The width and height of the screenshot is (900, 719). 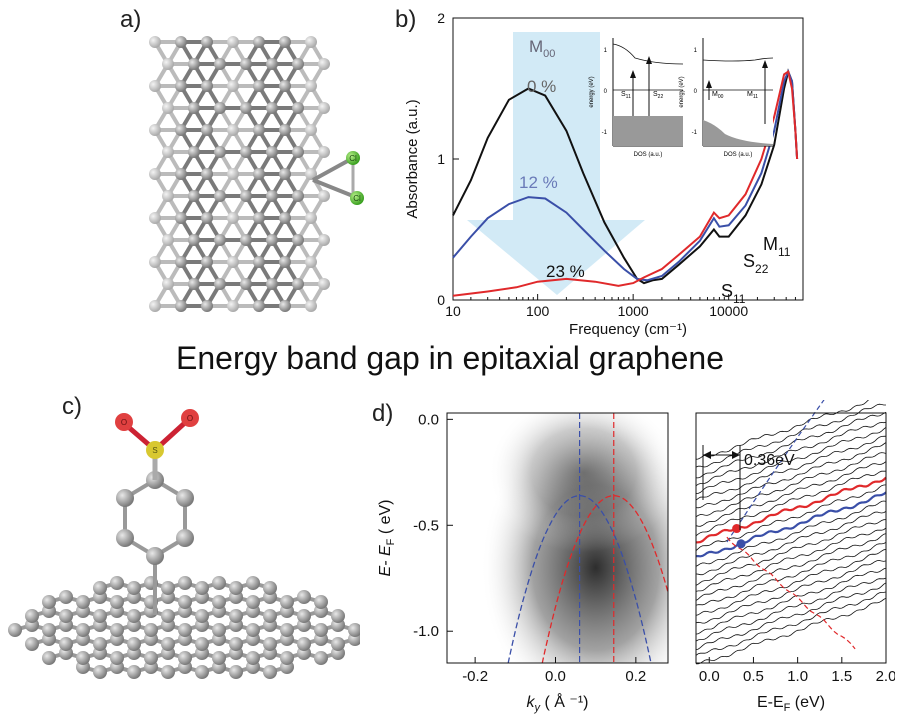 I want to click on inset1-ytick: 1, so click(x=606, y=51).